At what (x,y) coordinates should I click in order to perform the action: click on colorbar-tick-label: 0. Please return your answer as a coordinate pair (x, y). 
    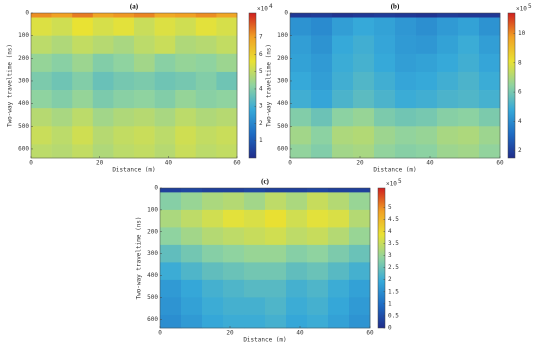
    Looking at the image, I should click on (390, 328).